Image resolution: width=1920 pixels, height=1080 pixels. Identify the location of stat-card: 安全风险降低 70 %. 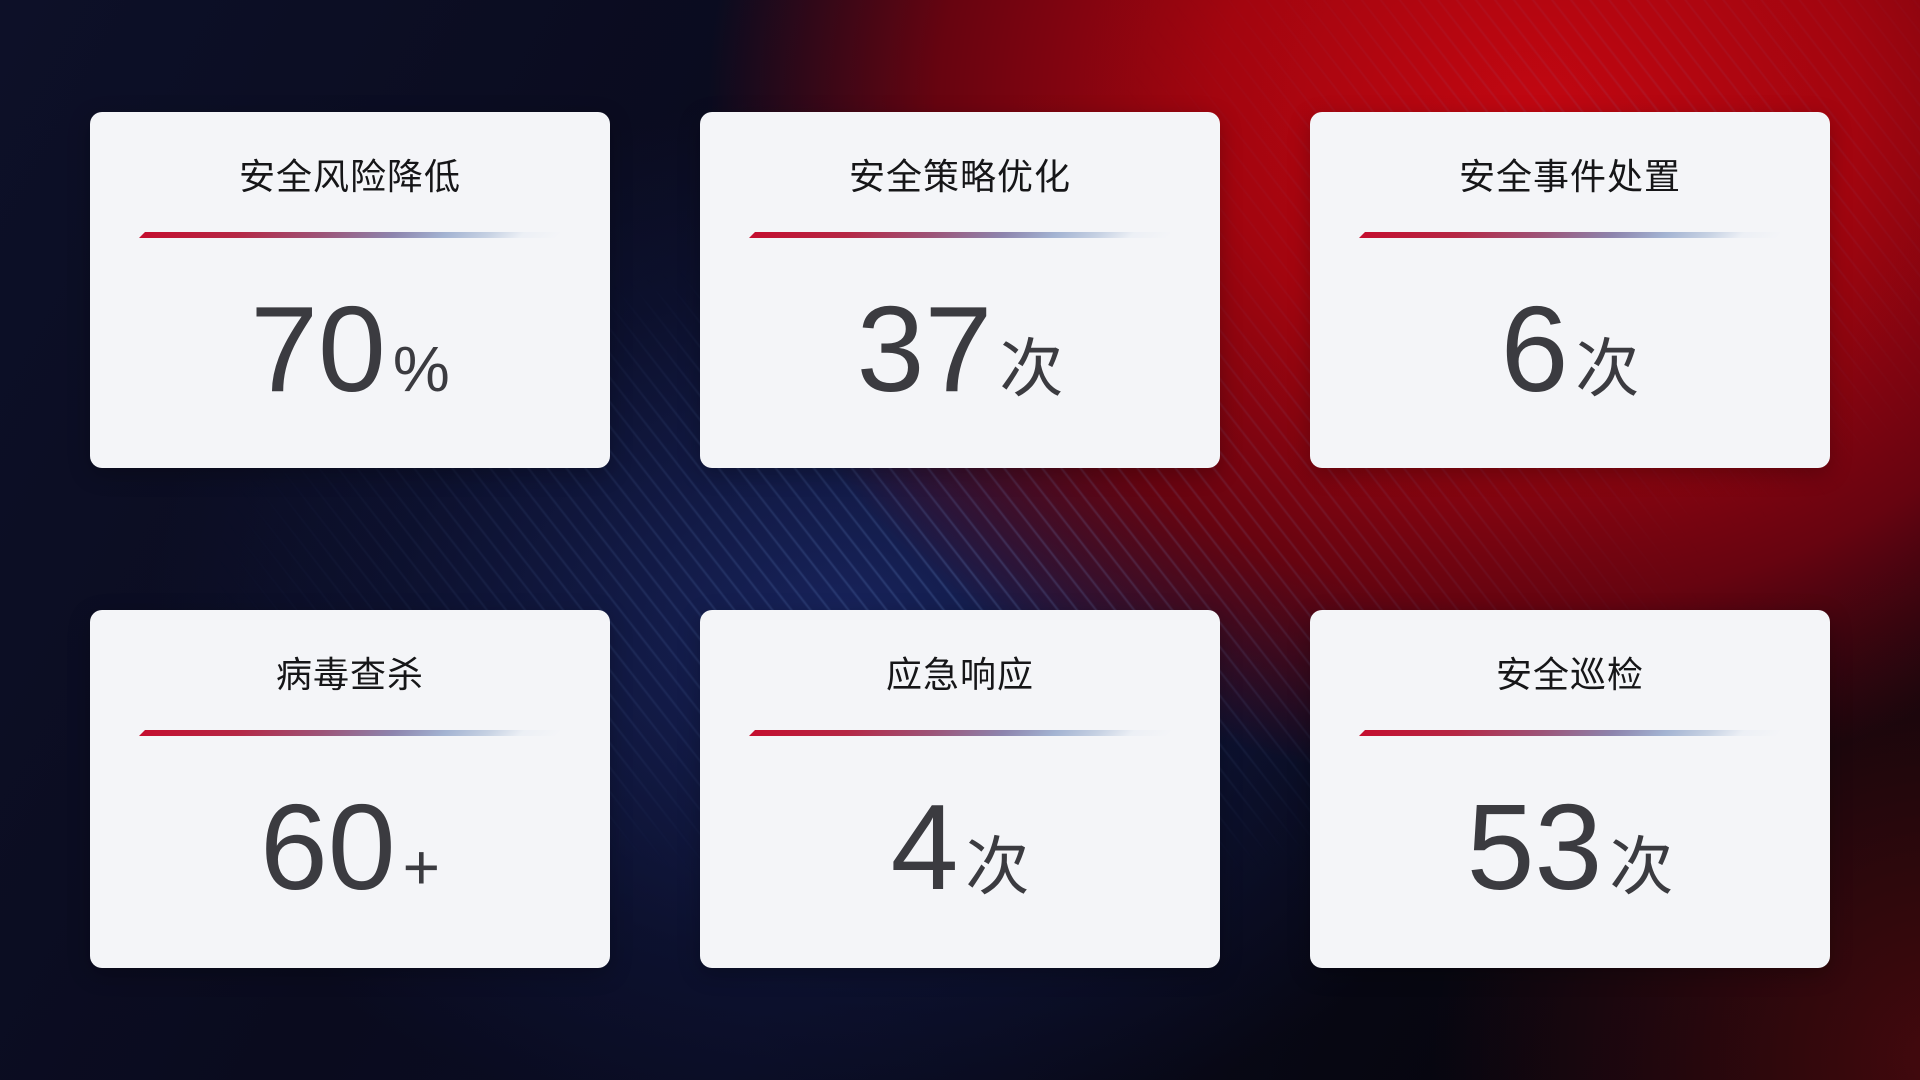
(350, 290).